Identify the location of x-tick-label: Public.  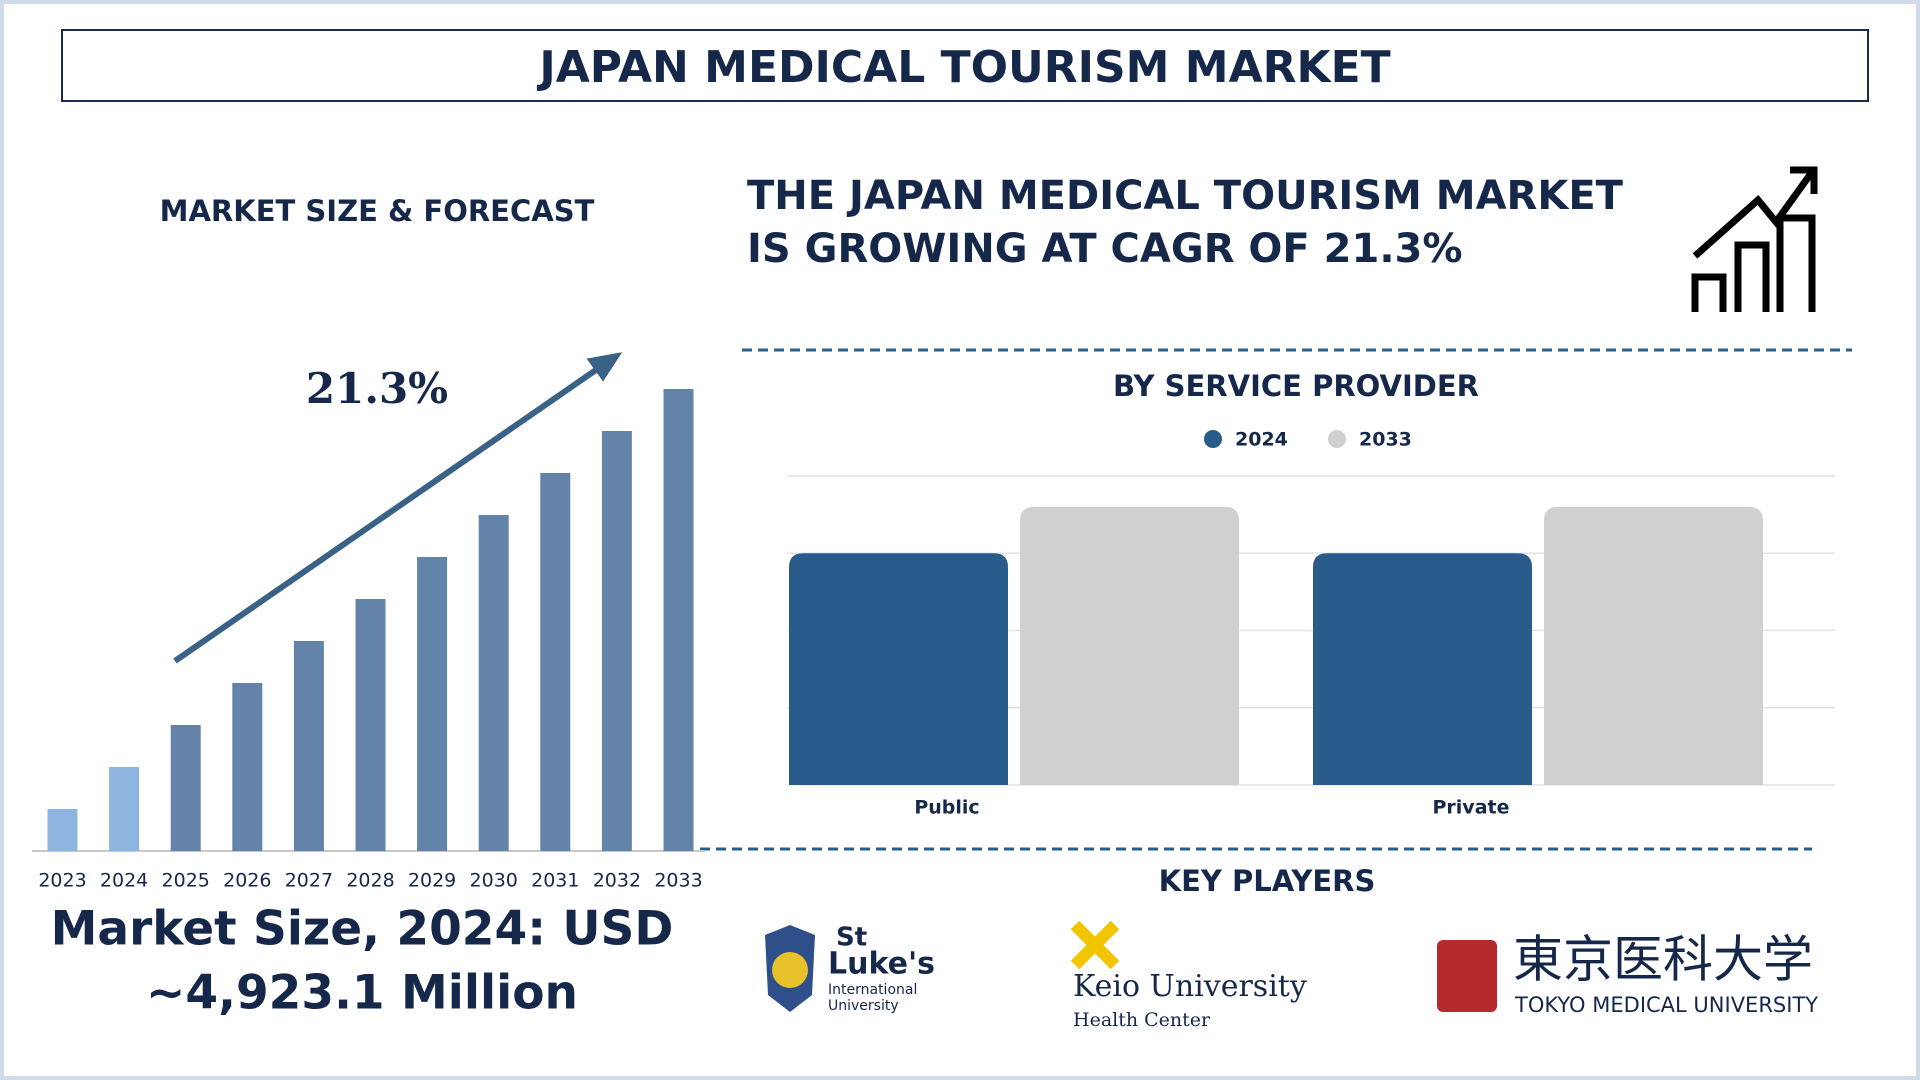
(946, 808).